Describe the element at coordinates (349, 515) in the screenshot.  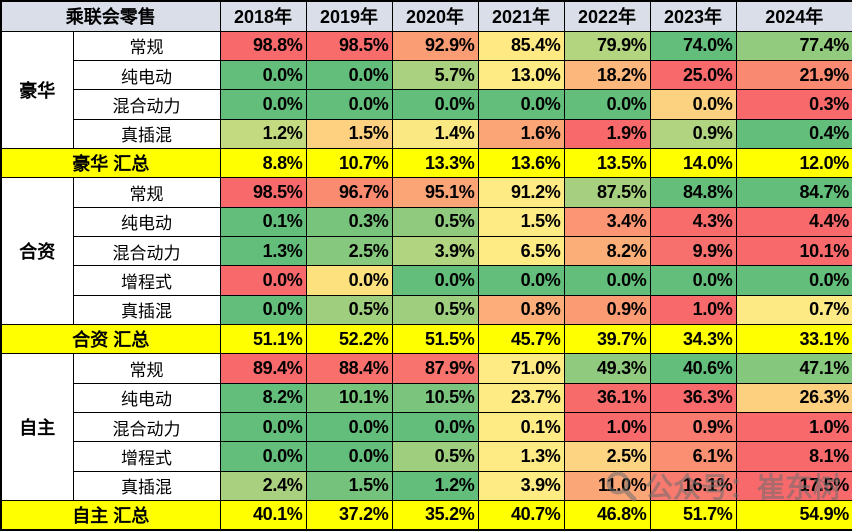
I see `summary-value-cell: 37.2%` at that location.